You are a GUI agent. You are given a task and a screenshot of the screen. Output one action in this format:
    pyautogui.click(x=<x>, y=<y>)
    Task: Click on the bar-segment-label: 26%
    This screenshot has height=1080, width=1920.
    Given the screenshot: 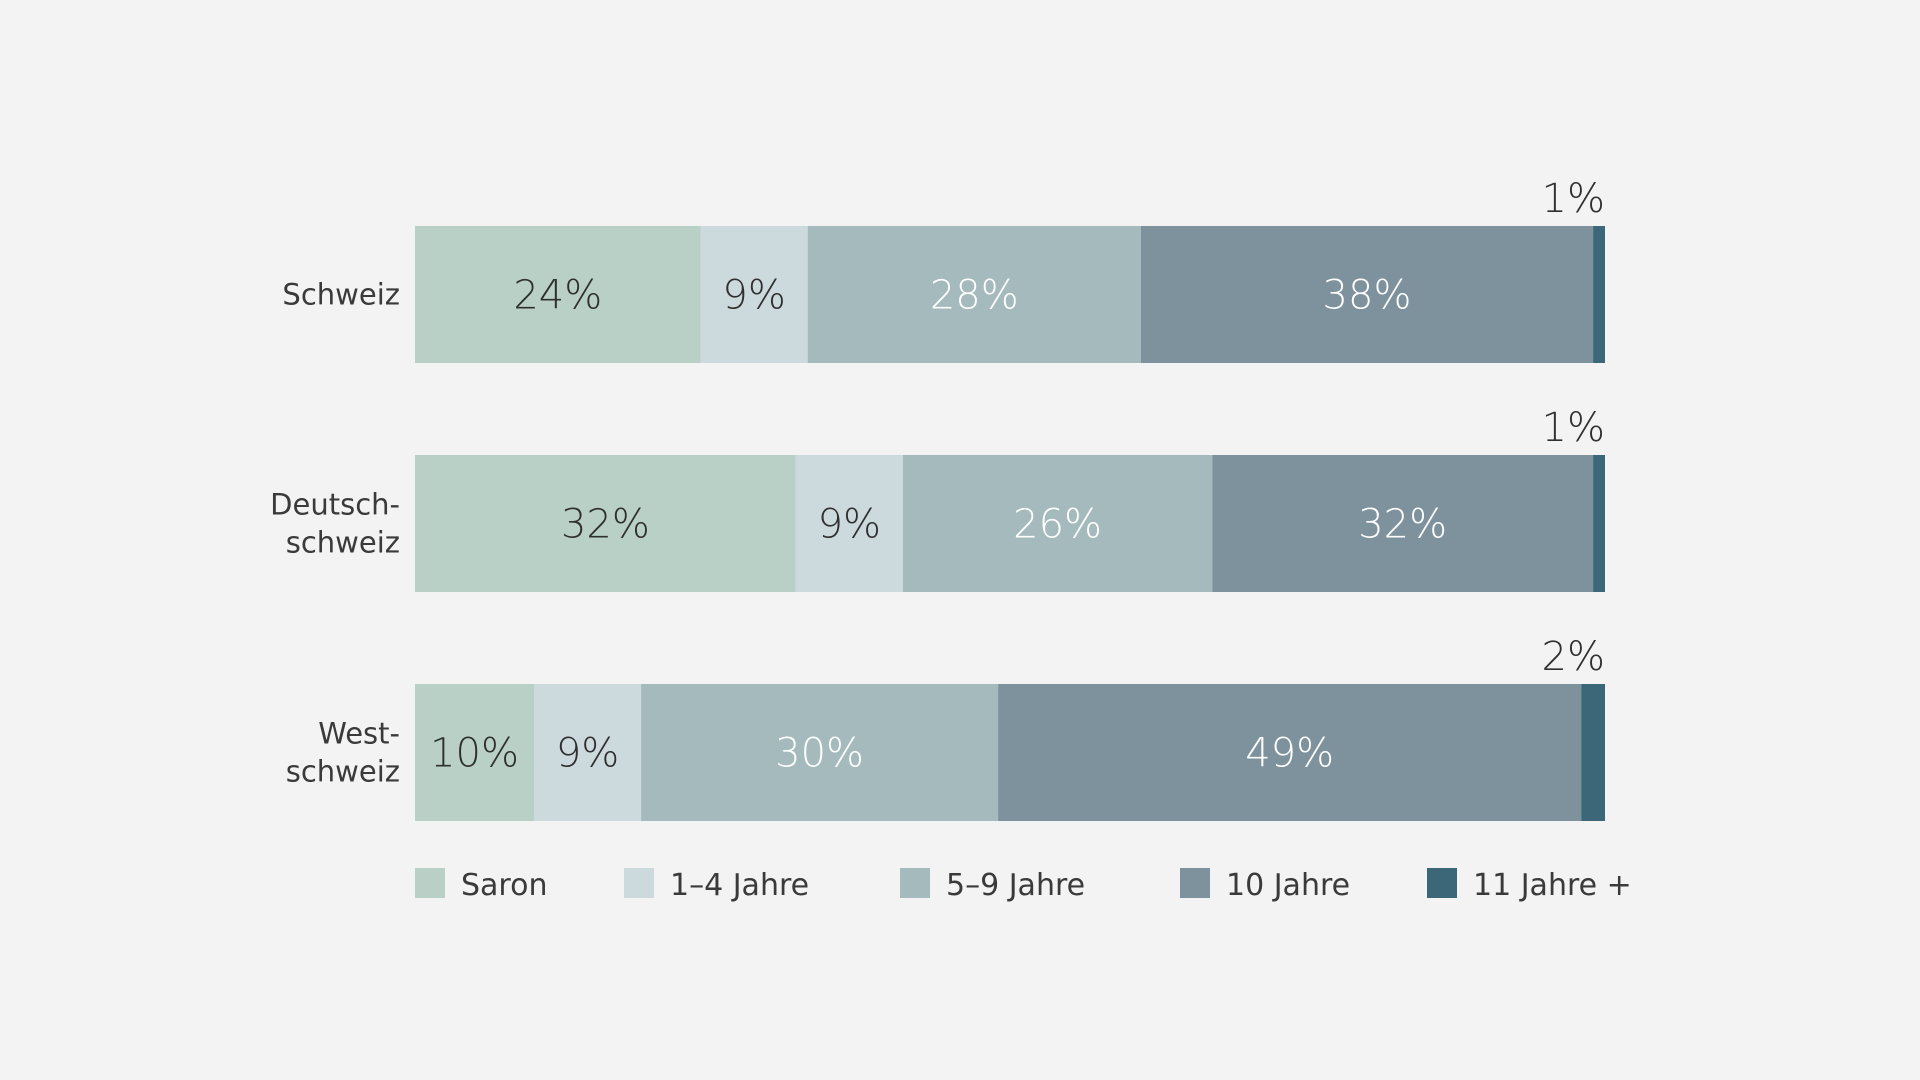 What is the action you would take?
    pyautogui.click(x=1057, y=525)
    